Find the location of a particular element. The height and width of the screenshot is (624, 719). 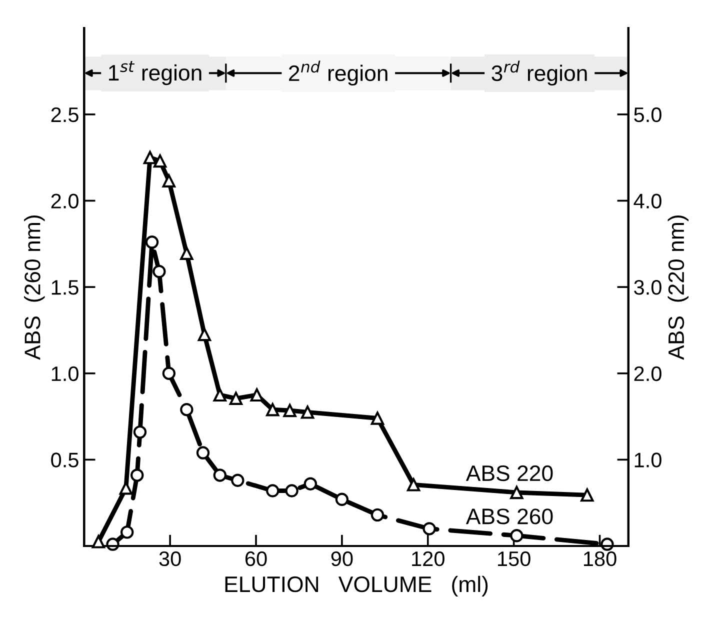

series-label: ABS 260 is located at coordinates (509, 516).